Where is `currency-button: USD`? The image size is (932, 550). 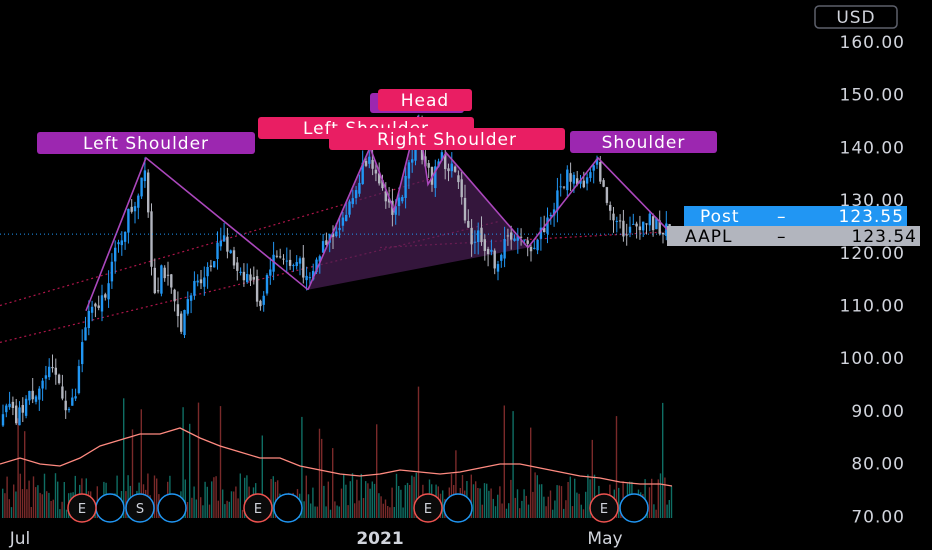 currency-button: USD is located at coordinates (856, 17).